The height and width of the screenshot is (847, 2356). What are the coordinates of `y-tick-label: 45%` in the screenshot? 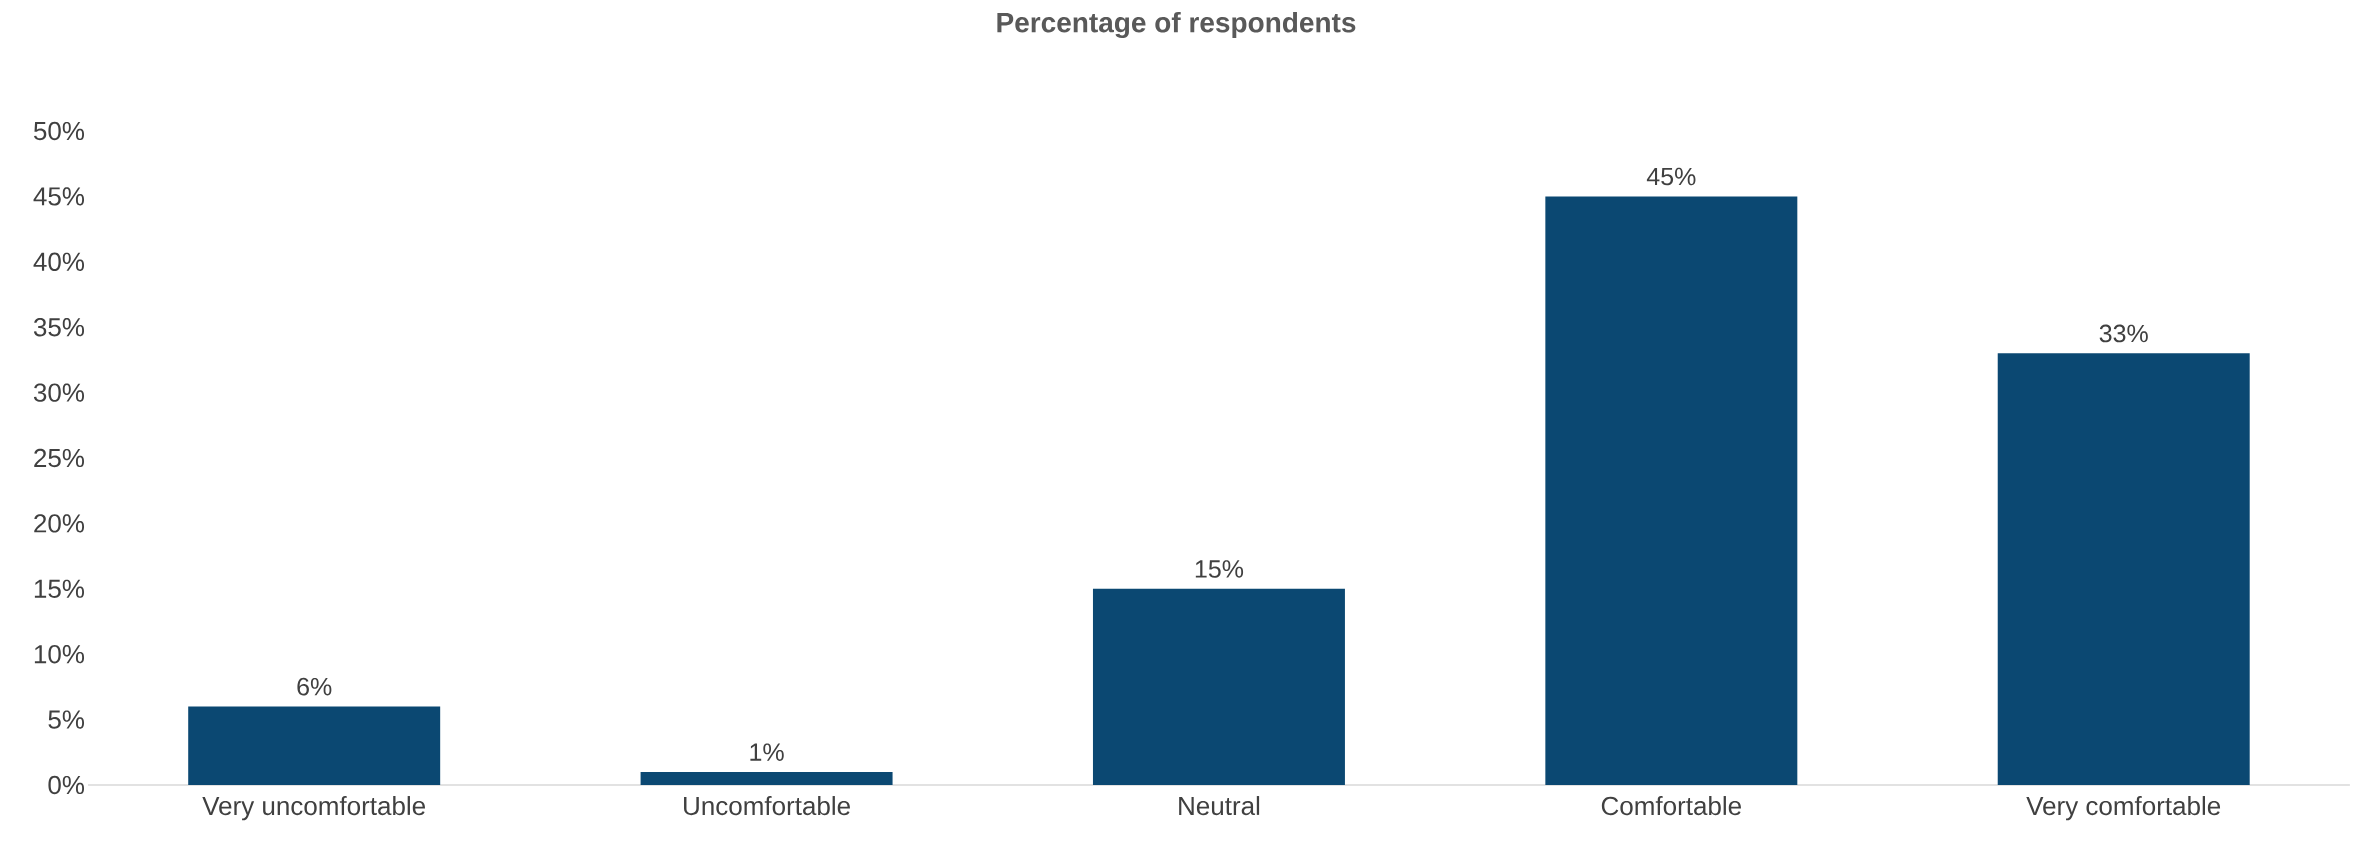 It's located at (59, 196).